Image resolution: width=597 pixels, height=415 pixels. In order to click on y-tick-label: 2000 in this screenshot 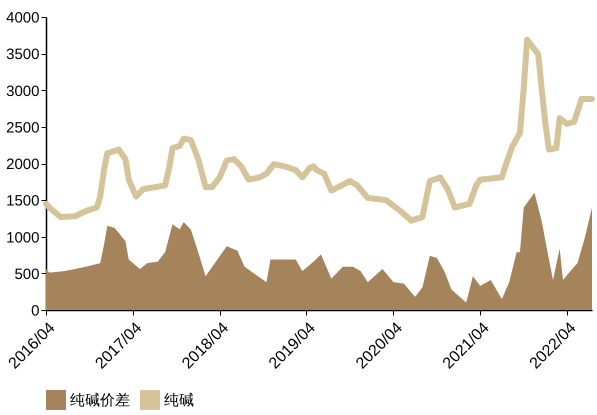, I will do `click(23, 164)`.